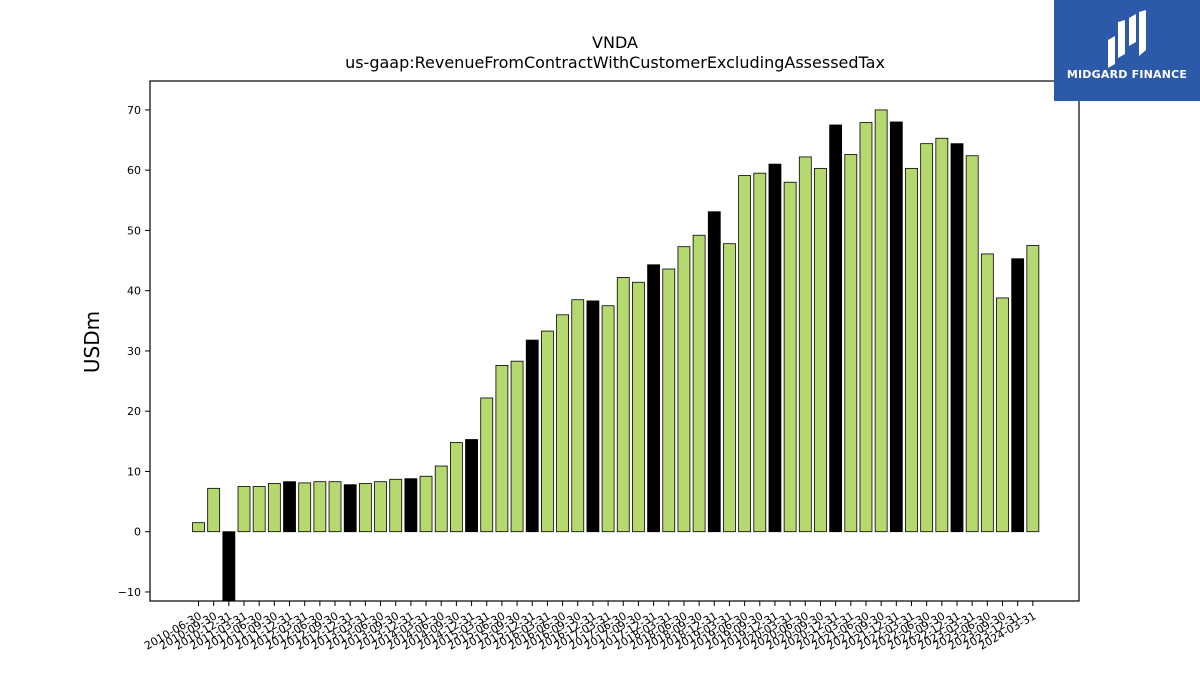  I want to click on y-axis-label: USDm, so click(92, 342).